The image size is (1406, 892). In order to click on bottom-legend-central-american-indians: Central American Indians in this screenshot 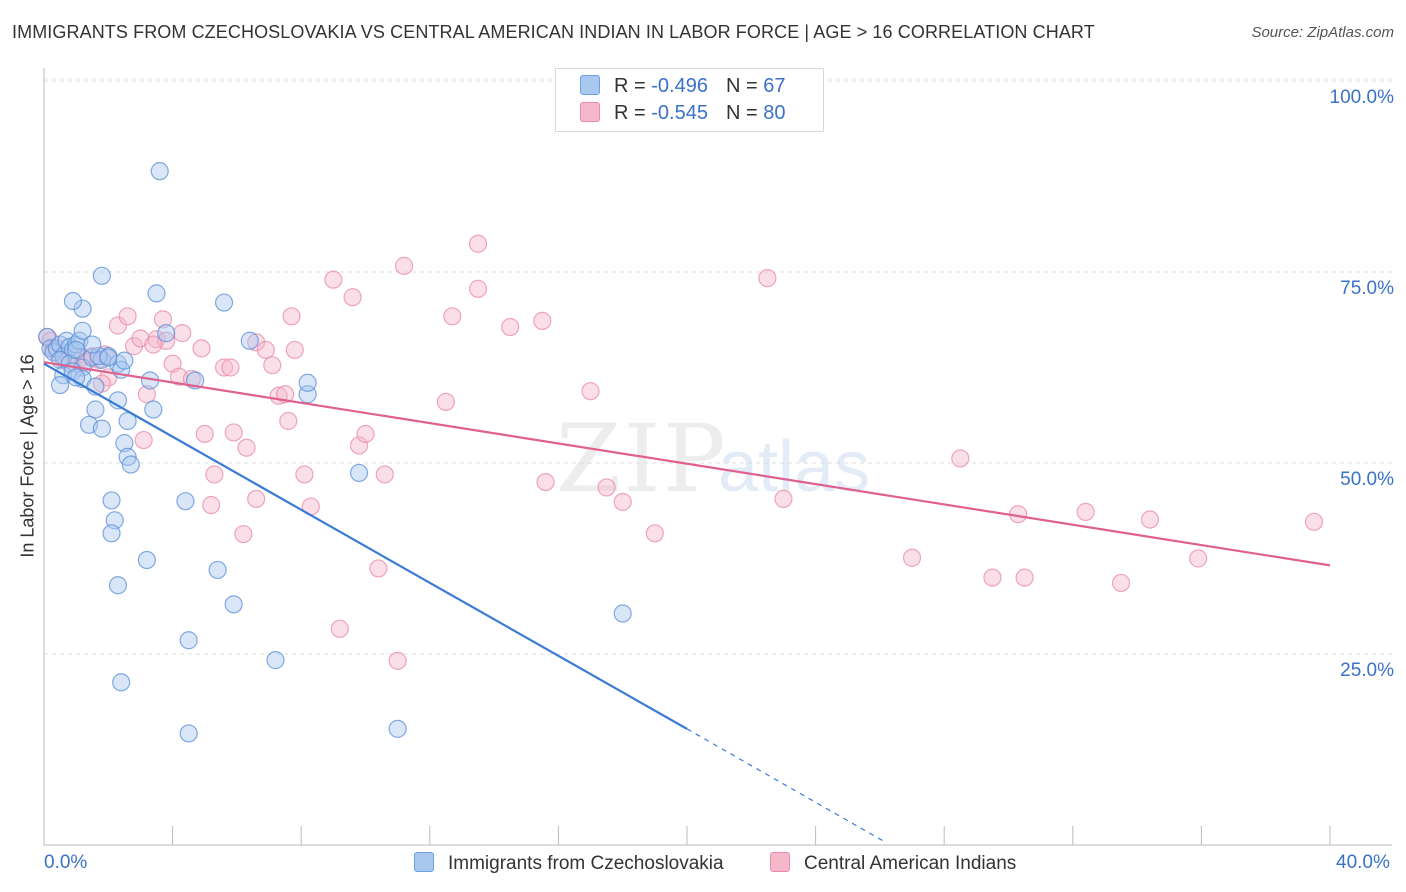, I will do `click(893, 863)`.